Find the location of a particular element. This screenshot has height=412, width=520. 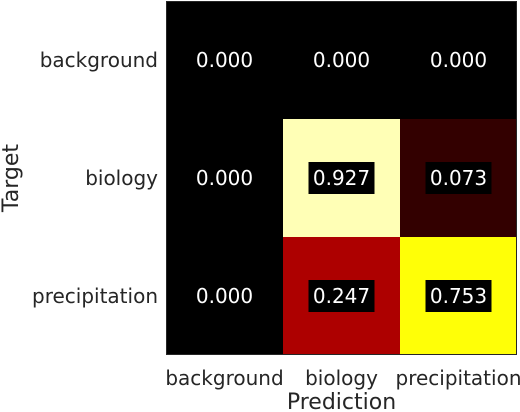

x-tick-labels: background biology precipitation is located at coordinates (342, 378).